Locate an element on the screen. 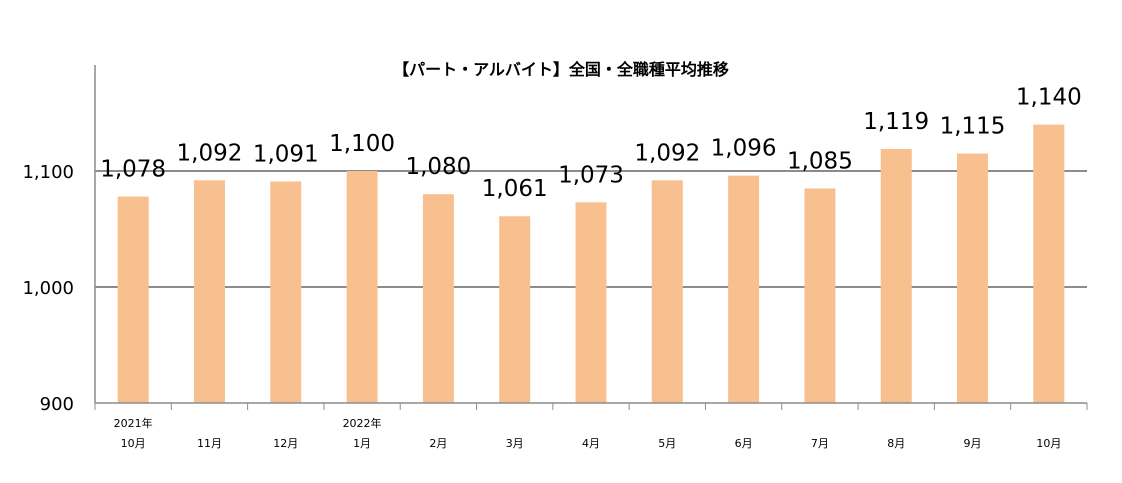 The width and height of the screenshot is (1122, 483). x-tick-label: 6月 is located at coordinates (744, 443).